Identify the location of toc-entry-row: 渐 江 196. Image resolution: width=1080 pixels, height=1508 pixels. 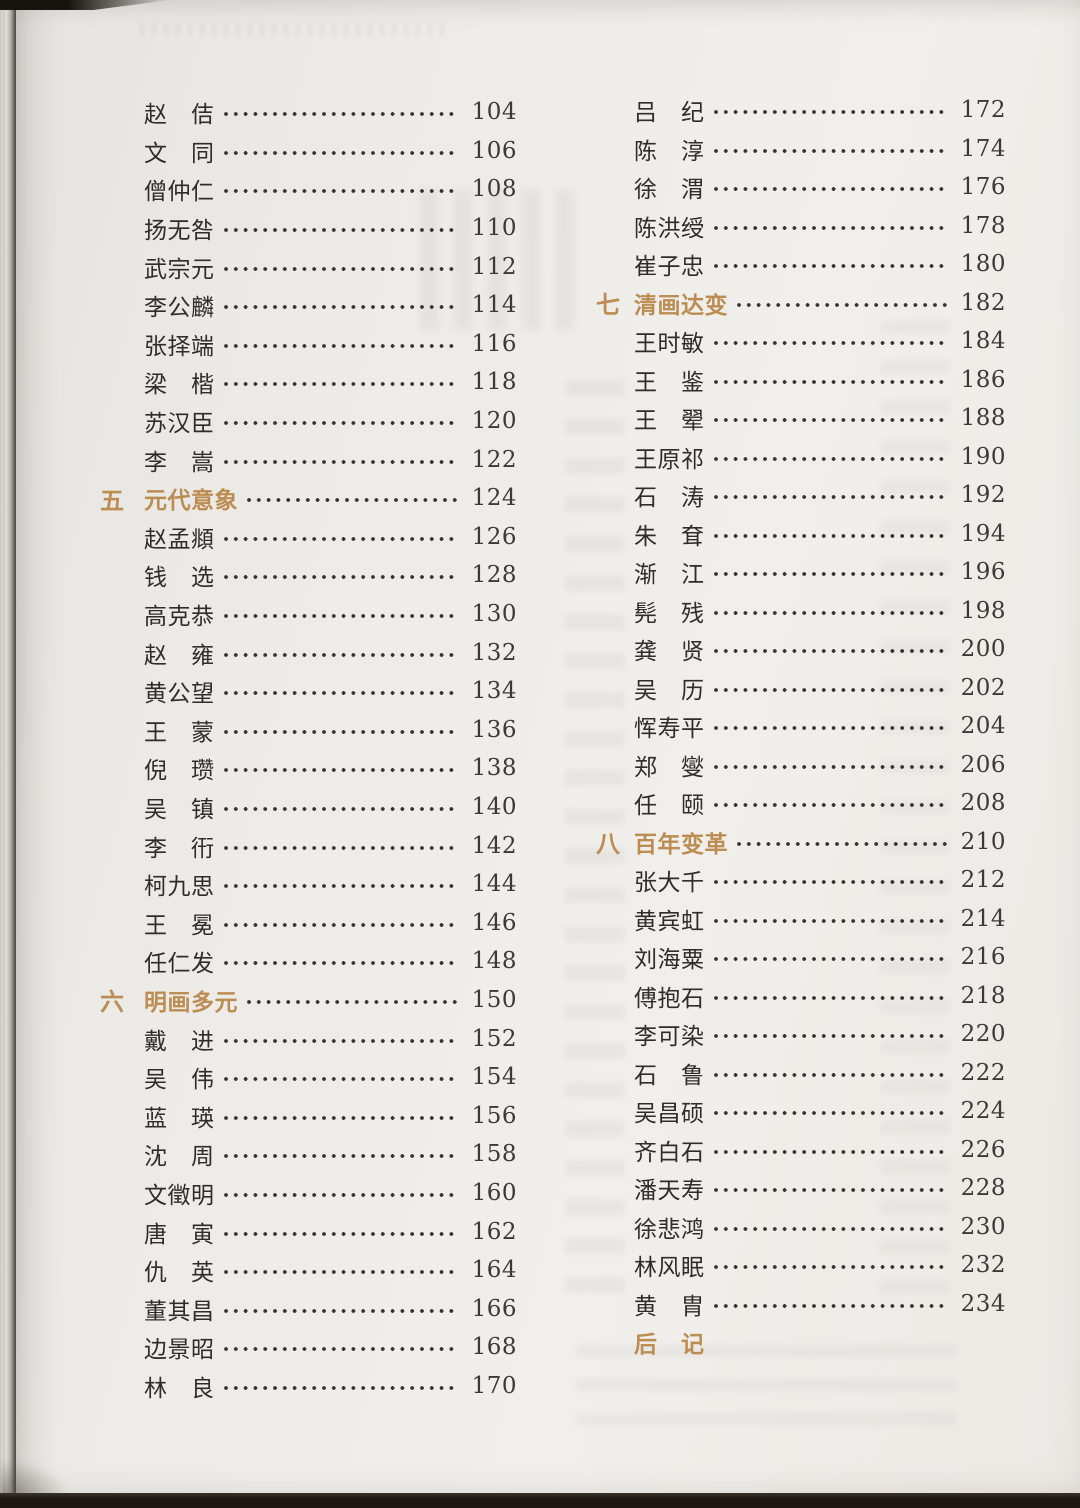
(801, 572).